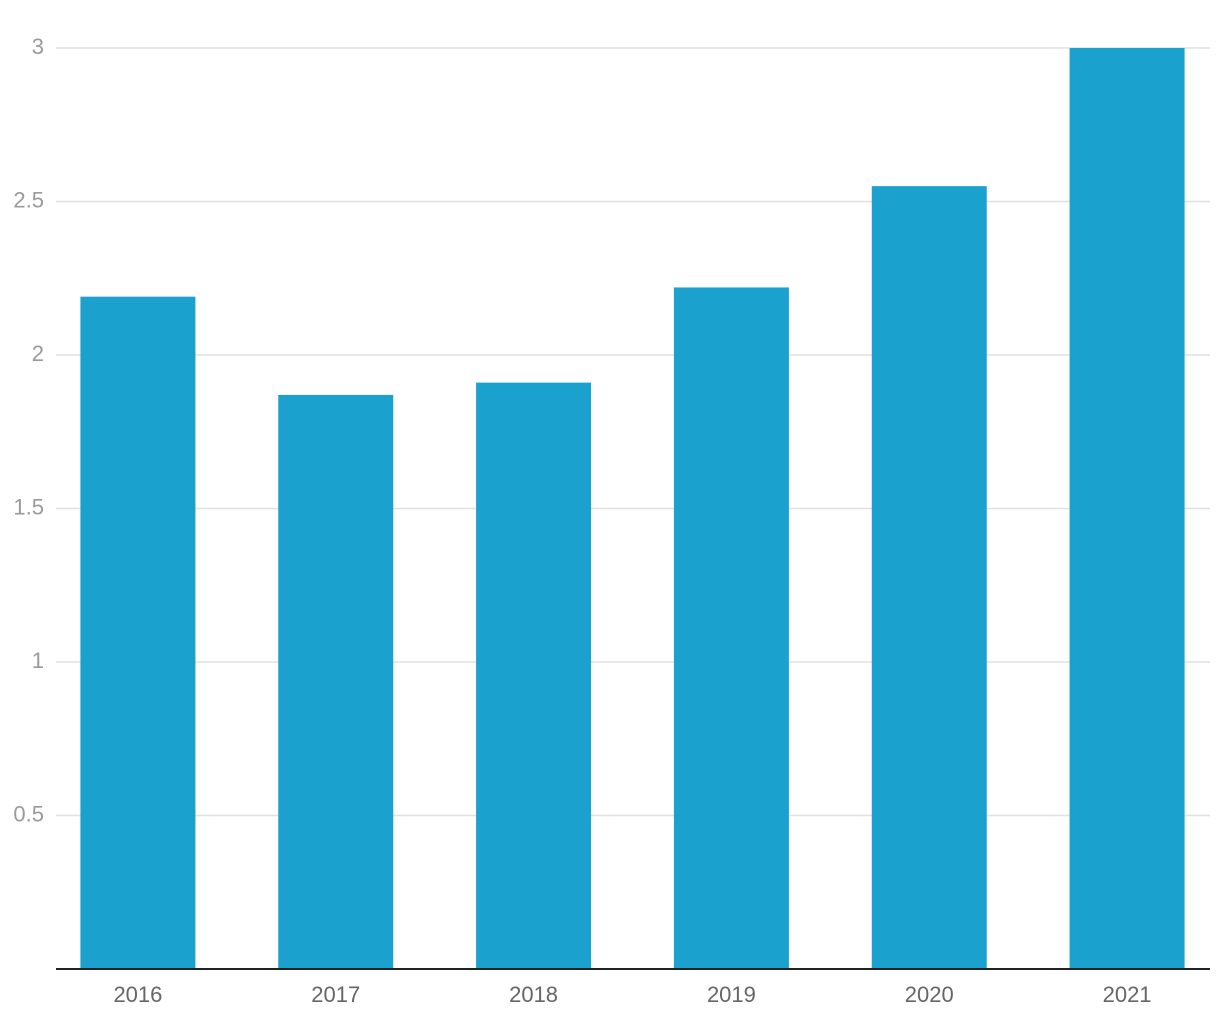 Image resolution: width=1220 pixels, height=1020 pixels. What do you see at coordinates (38, 46) in the screenshot?
I see `y-tick-label: 3` at bounding box center [38, 46].